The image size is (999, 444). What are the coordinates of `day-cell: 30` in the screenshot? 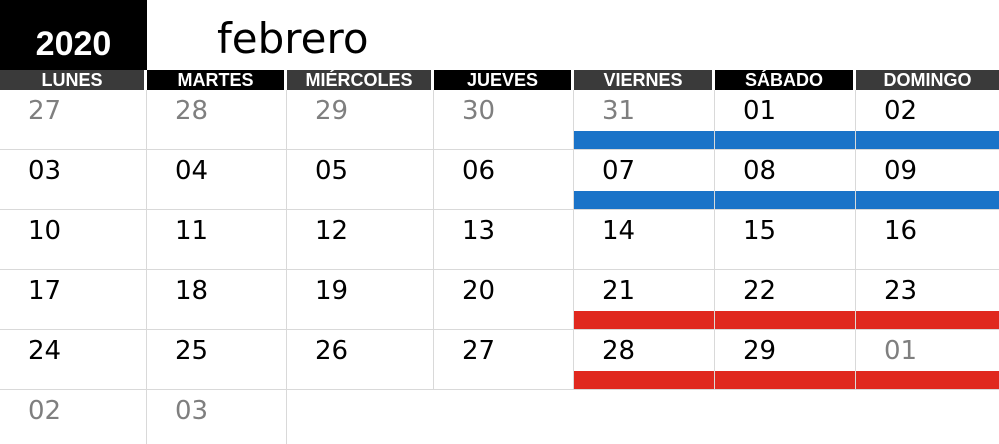 It's located at (504, 120).